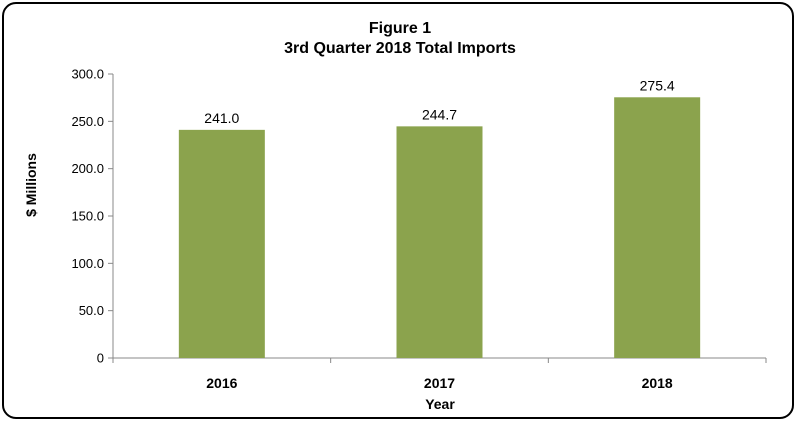 This screenshot has width=800, height=425. Describe the element at coordinates (400, 28) in the screenshot. I see `chart-title: Figure 1` at that location.